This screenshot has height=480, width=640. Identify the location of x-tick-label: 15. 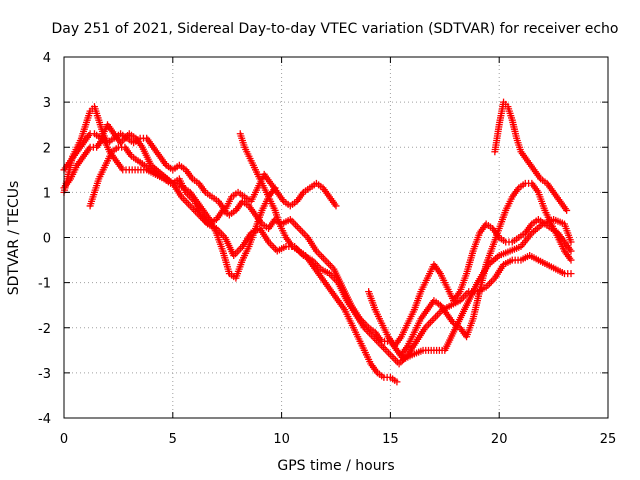
(390, 439).